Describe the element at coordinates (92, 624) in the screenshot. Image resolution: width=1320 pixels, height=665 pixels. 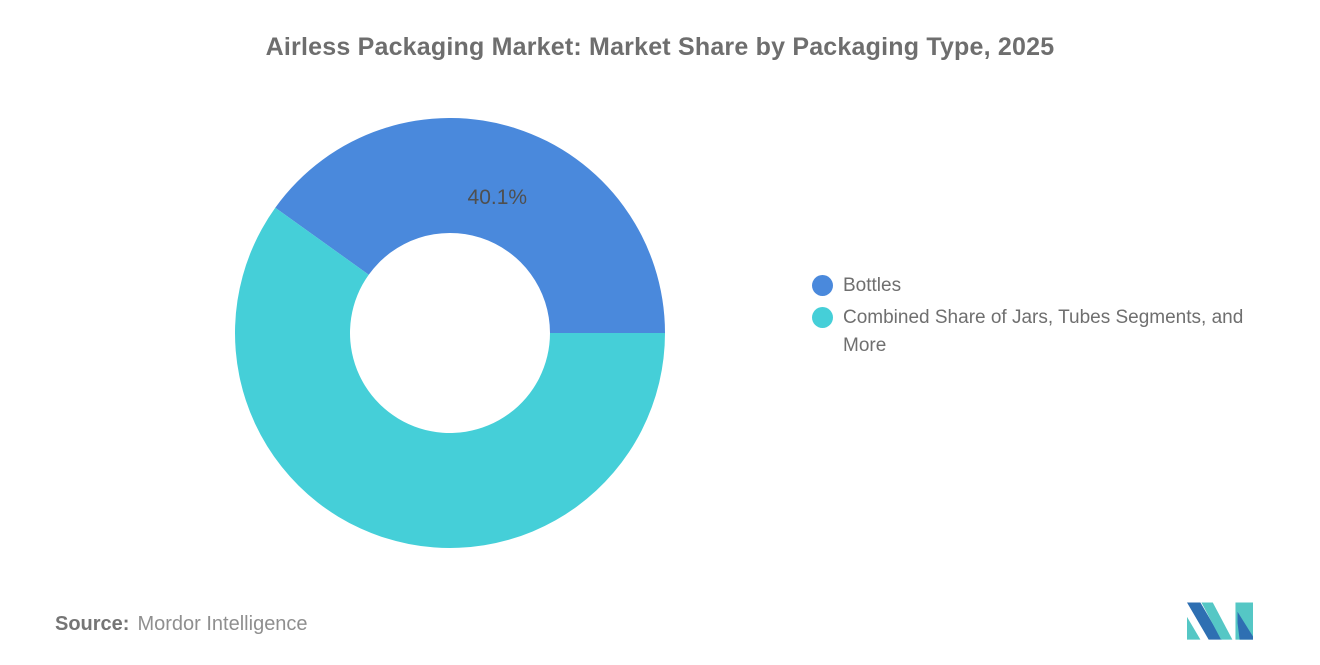
I see `source-label: Source:` at that location.